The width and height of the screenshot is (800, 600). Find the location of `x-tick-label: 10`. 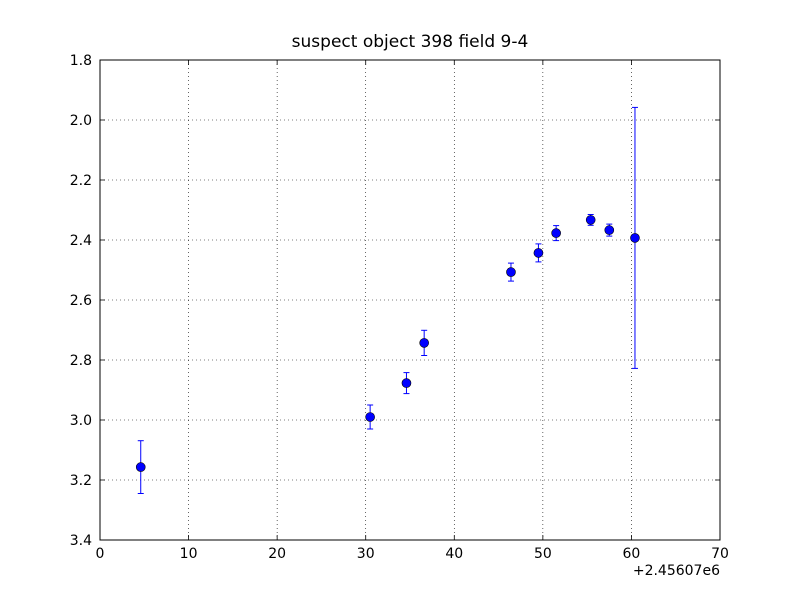

x-tick-label: 10 is located at coordinates (189, 554).